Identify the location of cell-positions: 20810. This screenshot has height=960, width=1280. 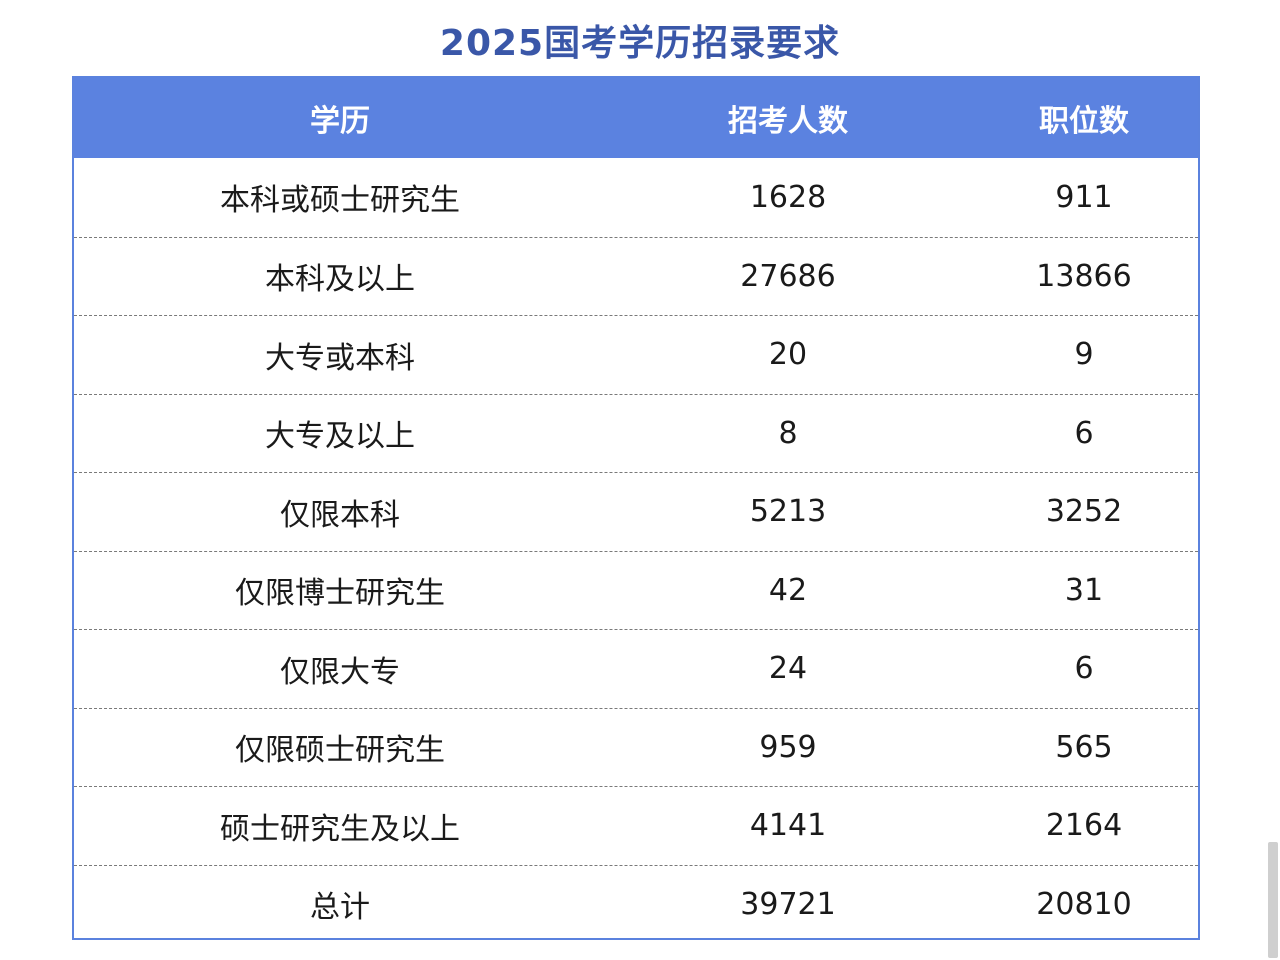
(1084, 904).